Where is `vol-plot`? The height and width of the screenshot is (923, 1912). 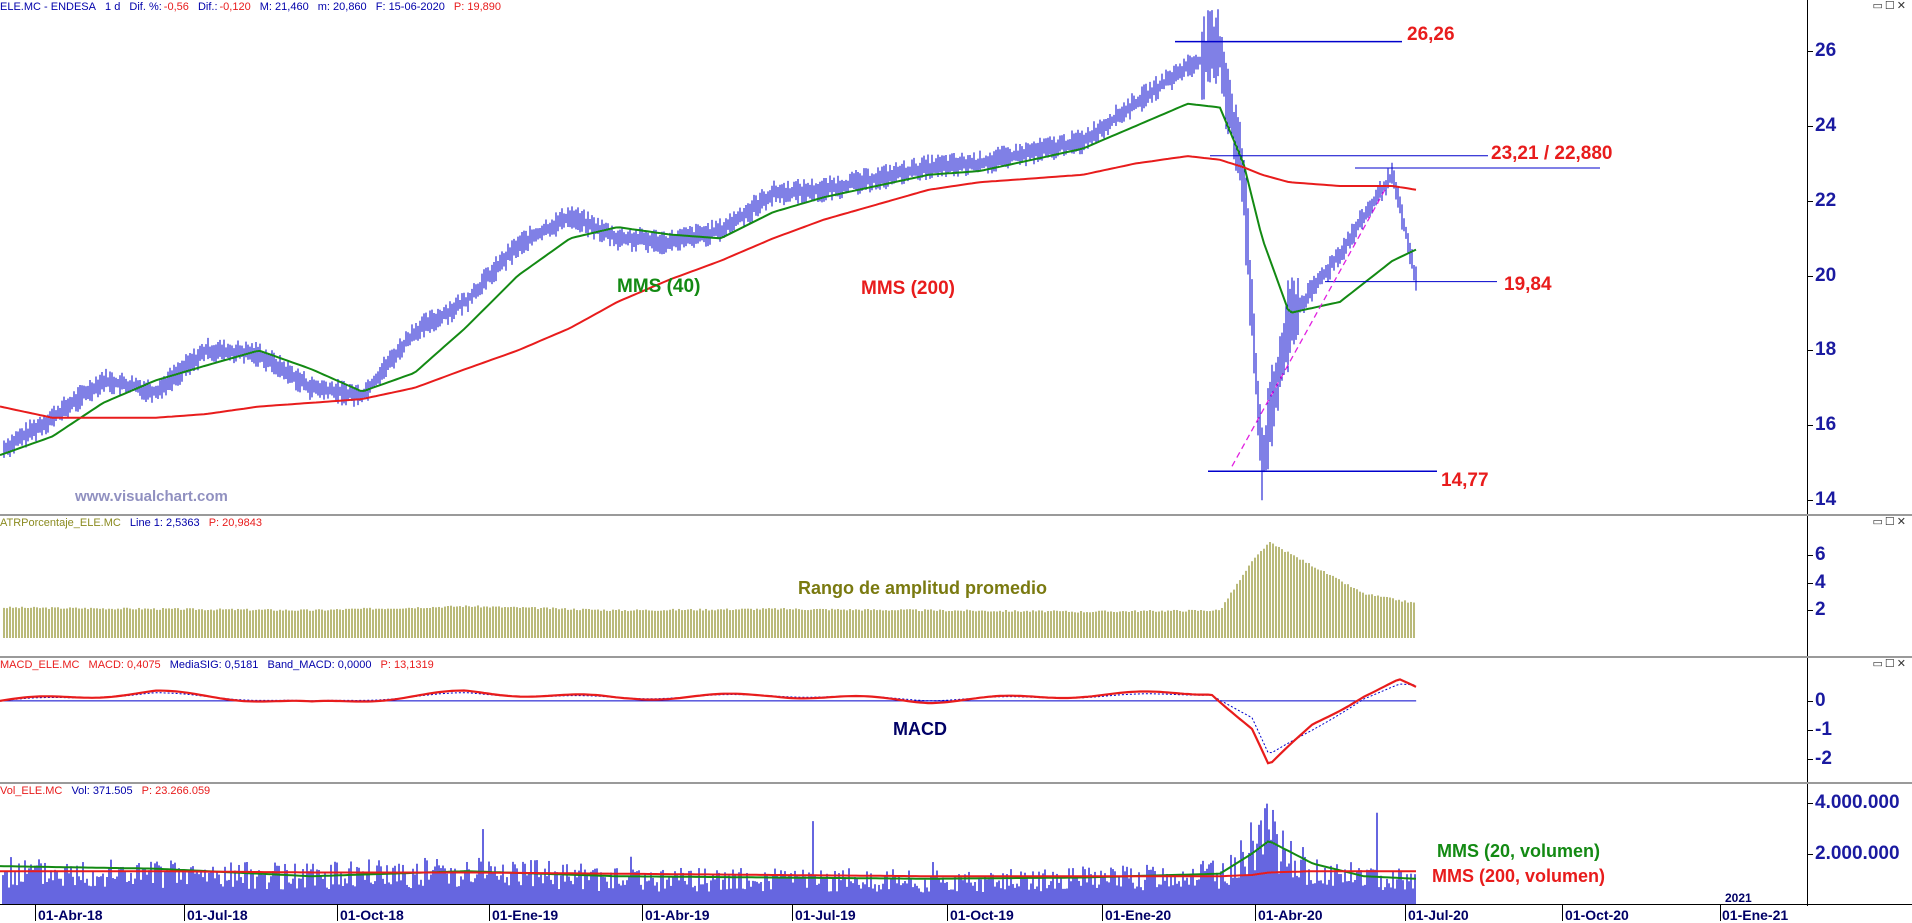 vol-plot is located at coordinates (708, 853).